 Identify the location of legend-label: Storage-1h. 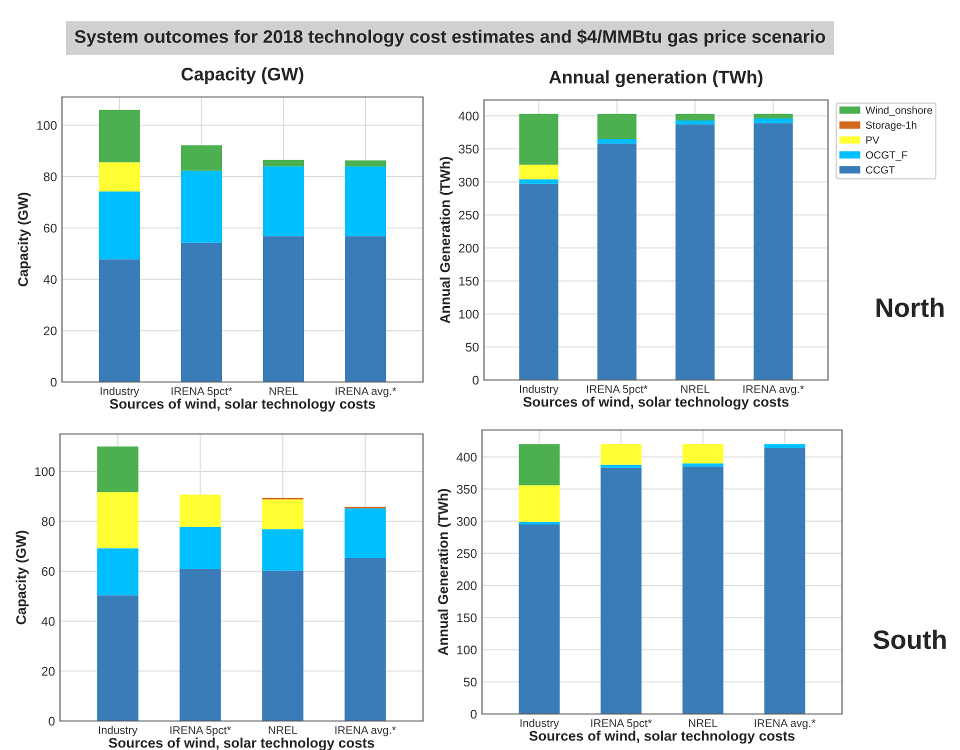
(891, 126).